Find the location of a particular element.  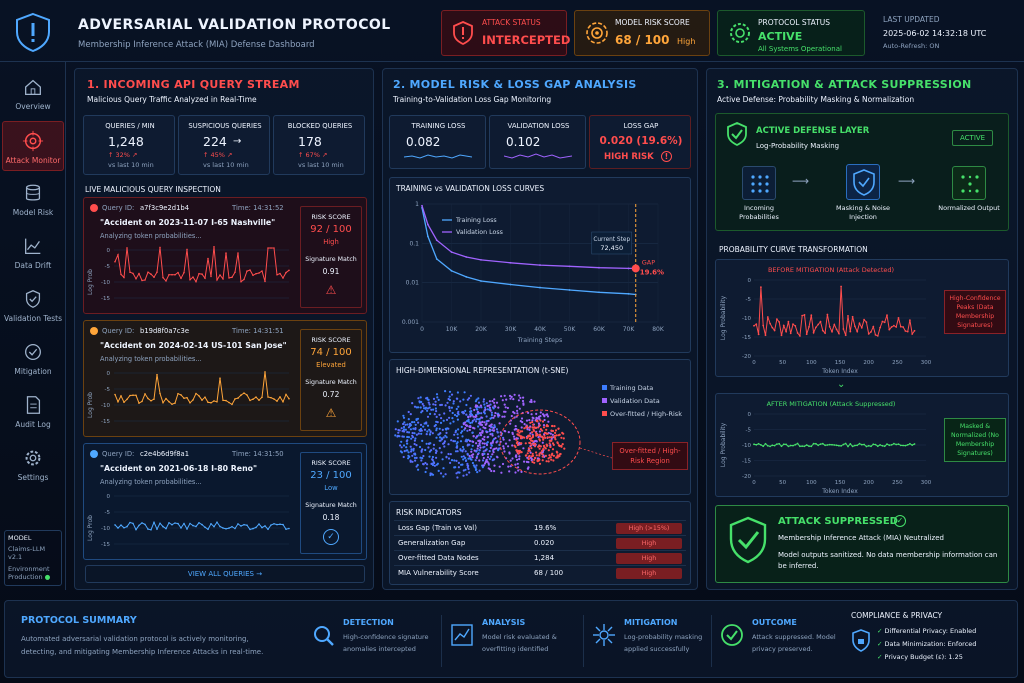

stat-value: 1,248 is located at coordinates (126, 141).